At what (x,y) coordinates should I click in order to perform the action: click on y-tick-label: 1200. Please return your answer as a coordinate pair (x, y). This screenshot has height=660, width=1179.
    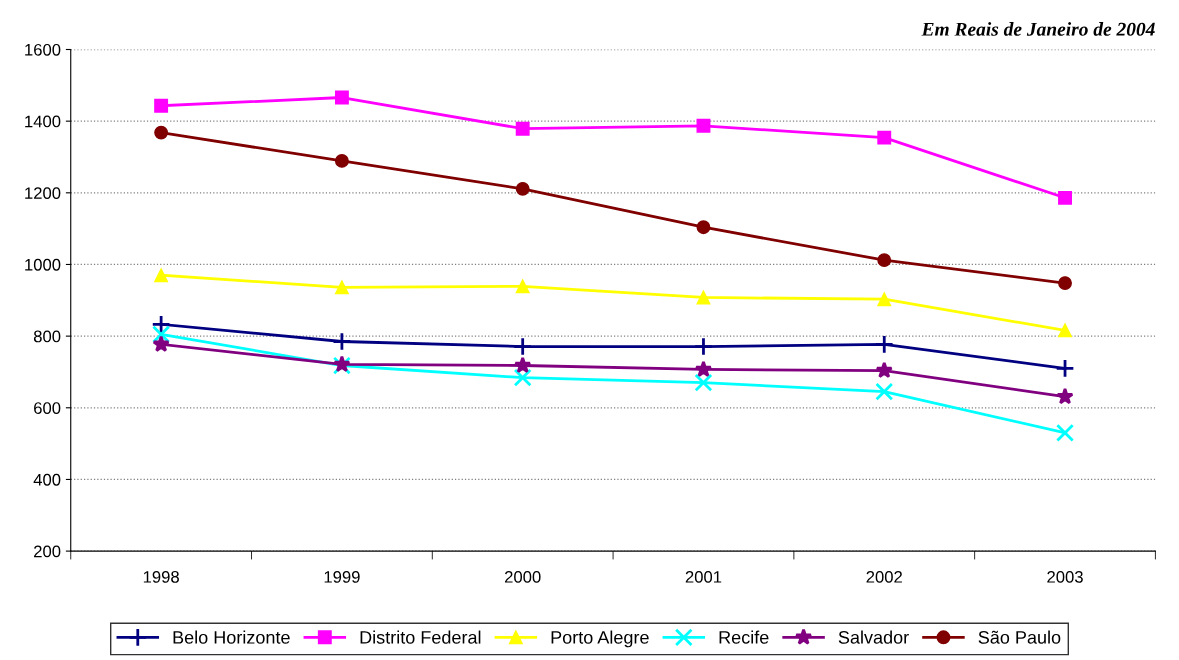
    Looking at the image, I should click on (43, 193).